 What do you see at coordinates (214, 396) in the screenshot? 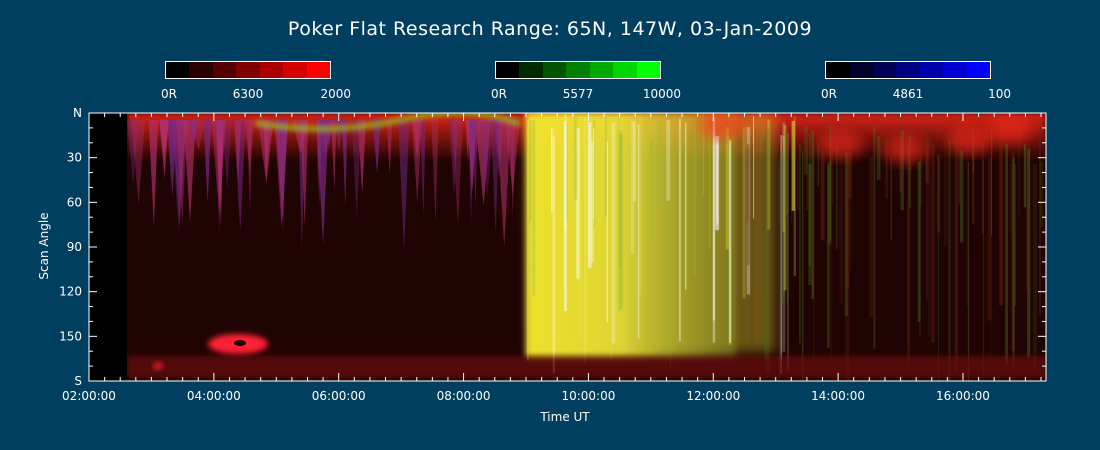
I see `x-tick-label: 04:00:00` at bounding box center [214, 396].